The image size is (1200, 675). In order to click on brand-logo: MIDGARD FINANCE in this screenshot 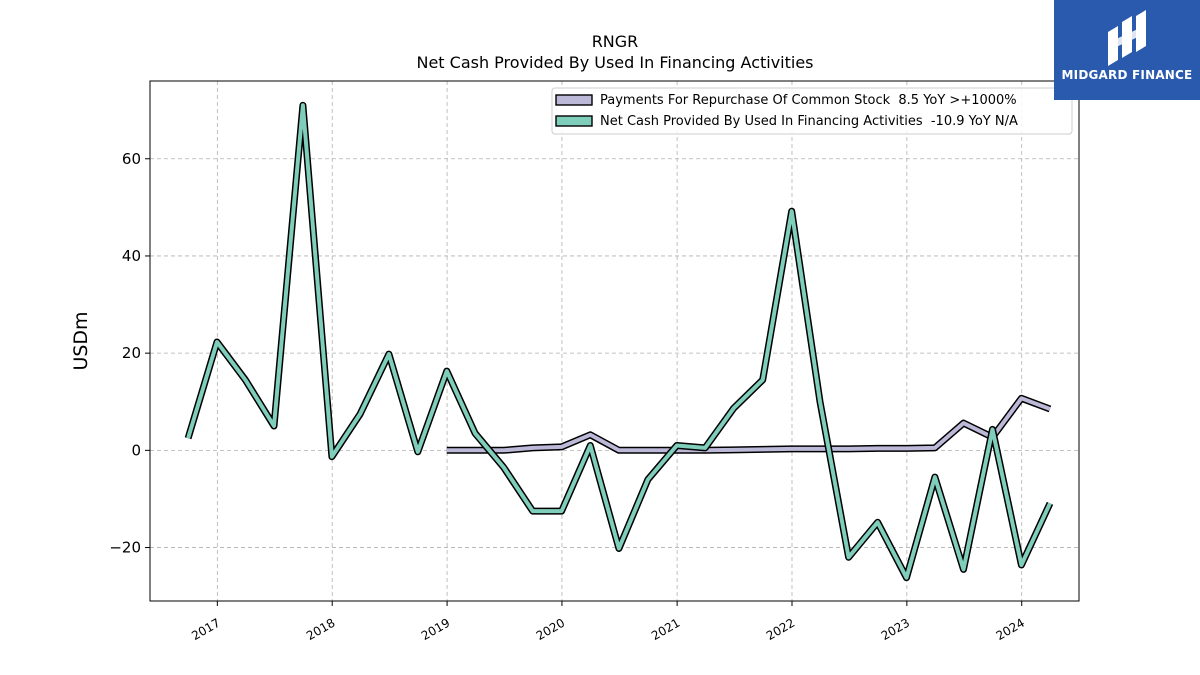, I will do `click(1127, 50)`.